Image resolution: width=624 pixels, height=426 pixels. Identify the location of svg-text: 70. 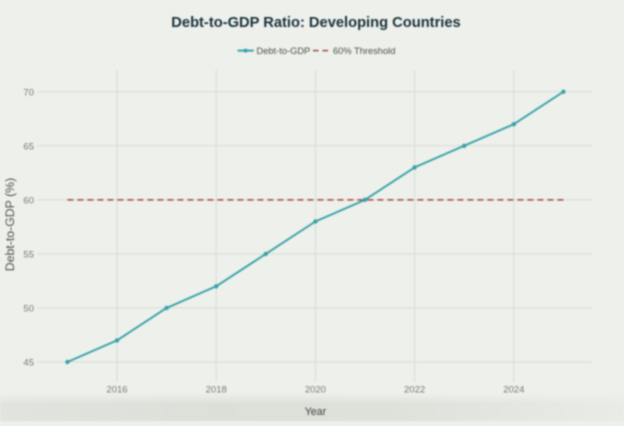
(28, 92).